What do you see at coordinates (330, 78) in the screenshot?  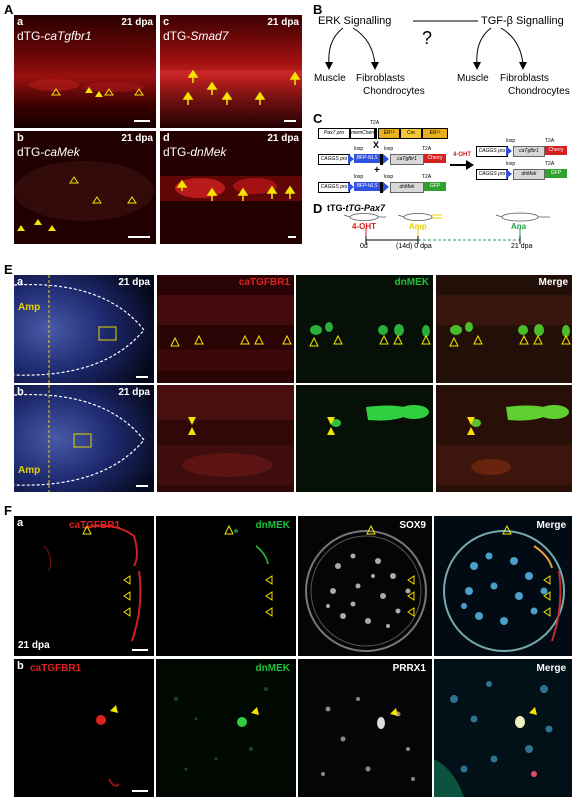 I see `B-muscle-1: Muscle` at bounding box center [330, 78].